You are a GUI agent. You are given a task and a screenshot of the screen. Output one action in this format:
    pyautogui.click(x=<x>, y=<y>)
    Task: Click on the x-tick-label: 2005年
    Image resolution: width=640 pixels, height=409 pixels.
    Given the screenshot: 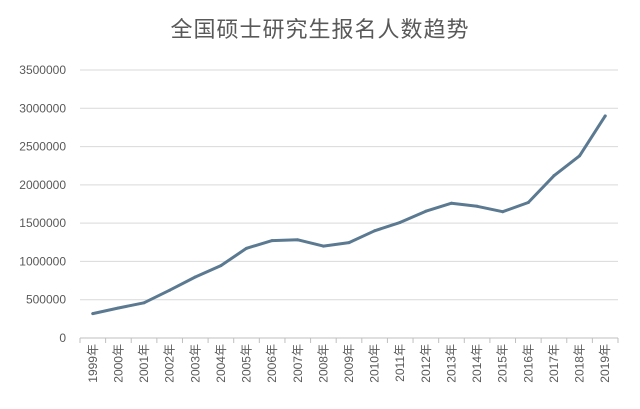 What is the action you would take?
    pyautogui.click(x=247, y=363)
    